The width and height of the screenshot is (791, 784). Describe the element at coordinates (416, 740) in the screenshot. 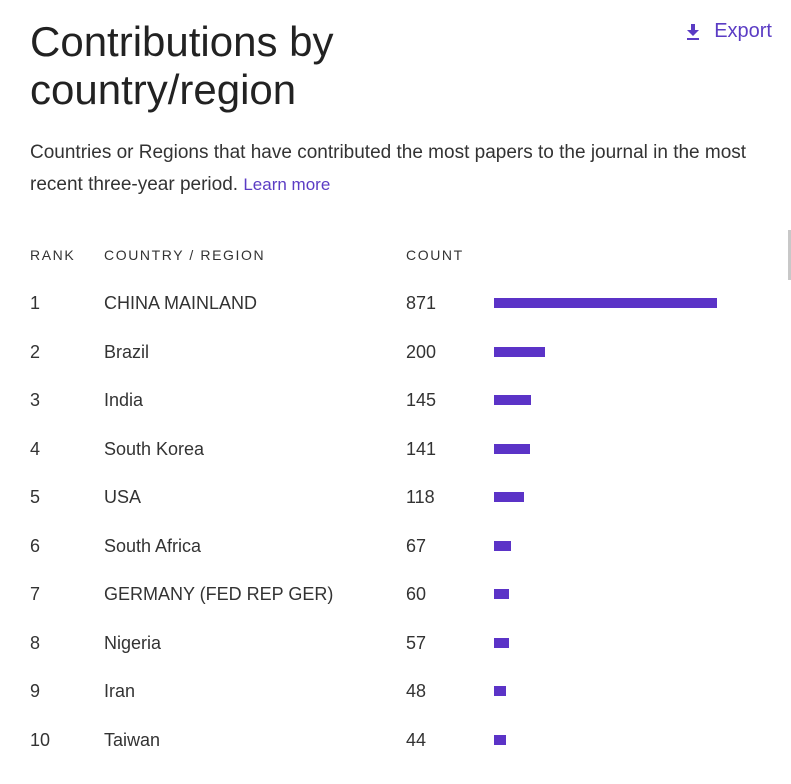

I see `count-cell: 44` at that location.